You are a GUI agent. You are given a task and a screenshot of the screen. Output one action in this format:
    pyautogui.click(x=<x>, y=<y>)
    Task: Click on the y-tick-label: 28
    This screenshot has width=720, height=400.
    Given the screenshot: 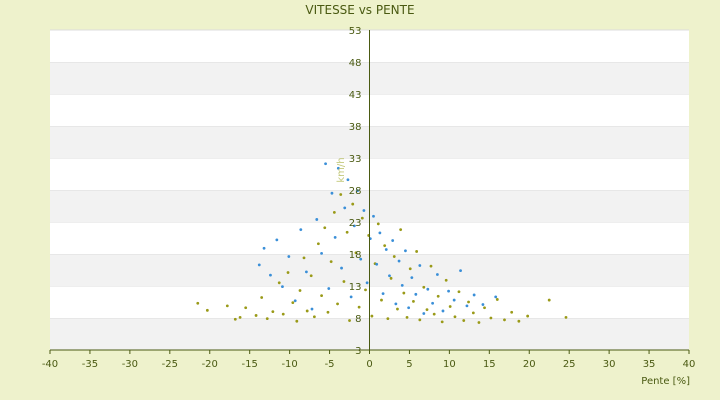 What is the action you would take?
    pyautogui.click(x=355, y=191)
    